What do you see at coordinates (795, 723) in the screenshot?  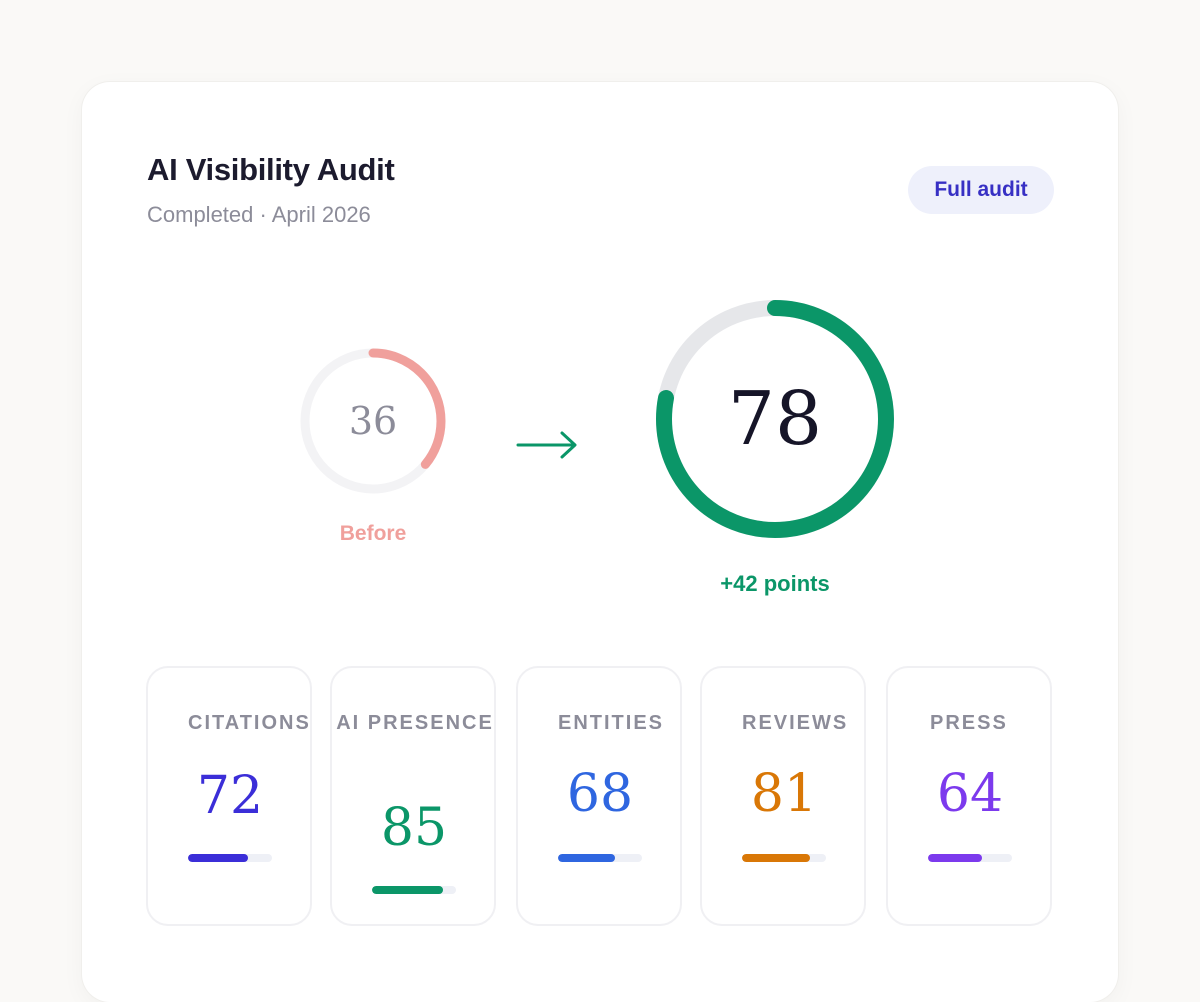 I see `metric-label: REVIEWS` at bounding box center [795, 723].